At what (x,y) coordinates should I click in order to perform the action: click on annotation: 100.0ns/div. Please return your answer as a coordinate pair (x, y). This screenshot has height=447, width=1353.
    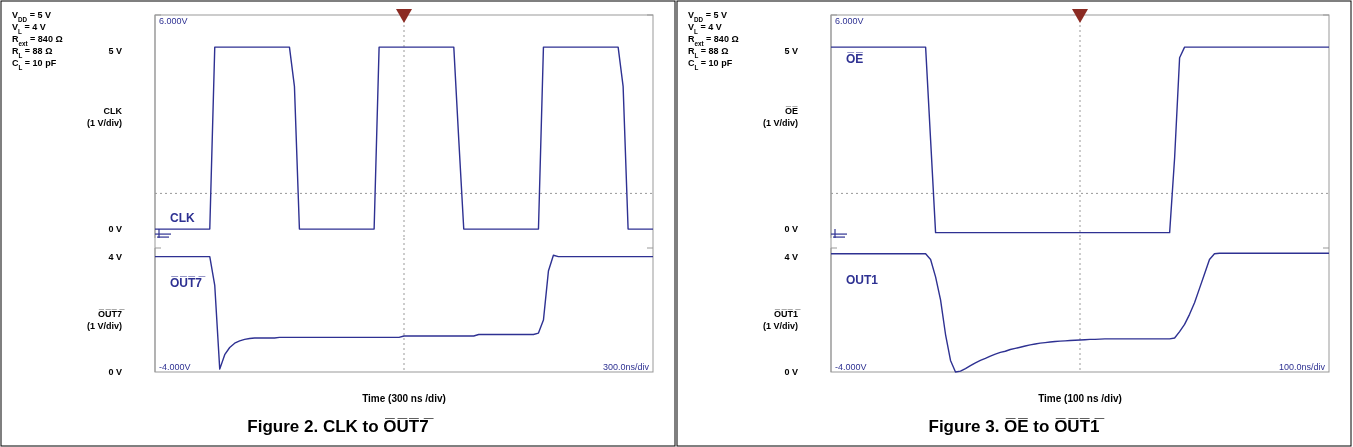
    Looking at the image, I should click on (1302, 367).